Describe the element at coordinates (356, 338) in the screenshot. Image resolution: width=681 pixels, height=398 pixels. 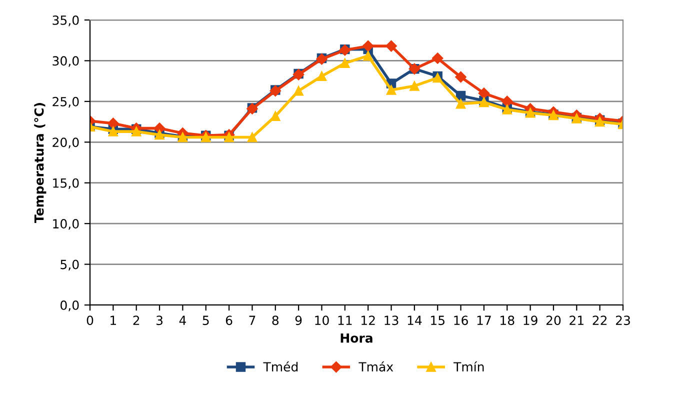
I see `x-axis-title: Hora` at that location.